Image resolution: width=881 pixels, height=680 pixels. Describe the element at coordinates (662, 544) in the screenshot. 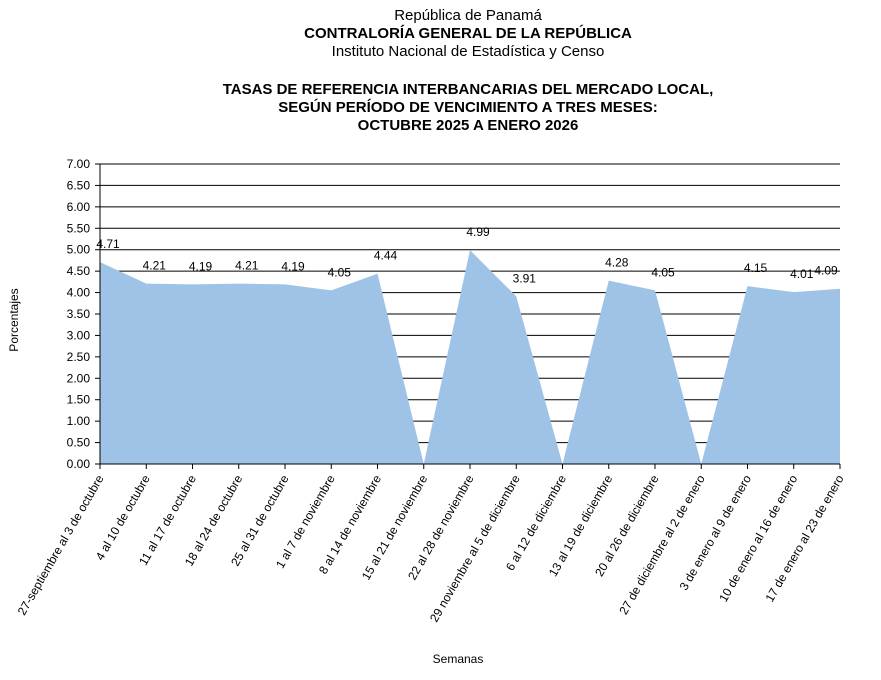

I see `x-tick-label: 27 de diciembre al 2 de enero` at that location.